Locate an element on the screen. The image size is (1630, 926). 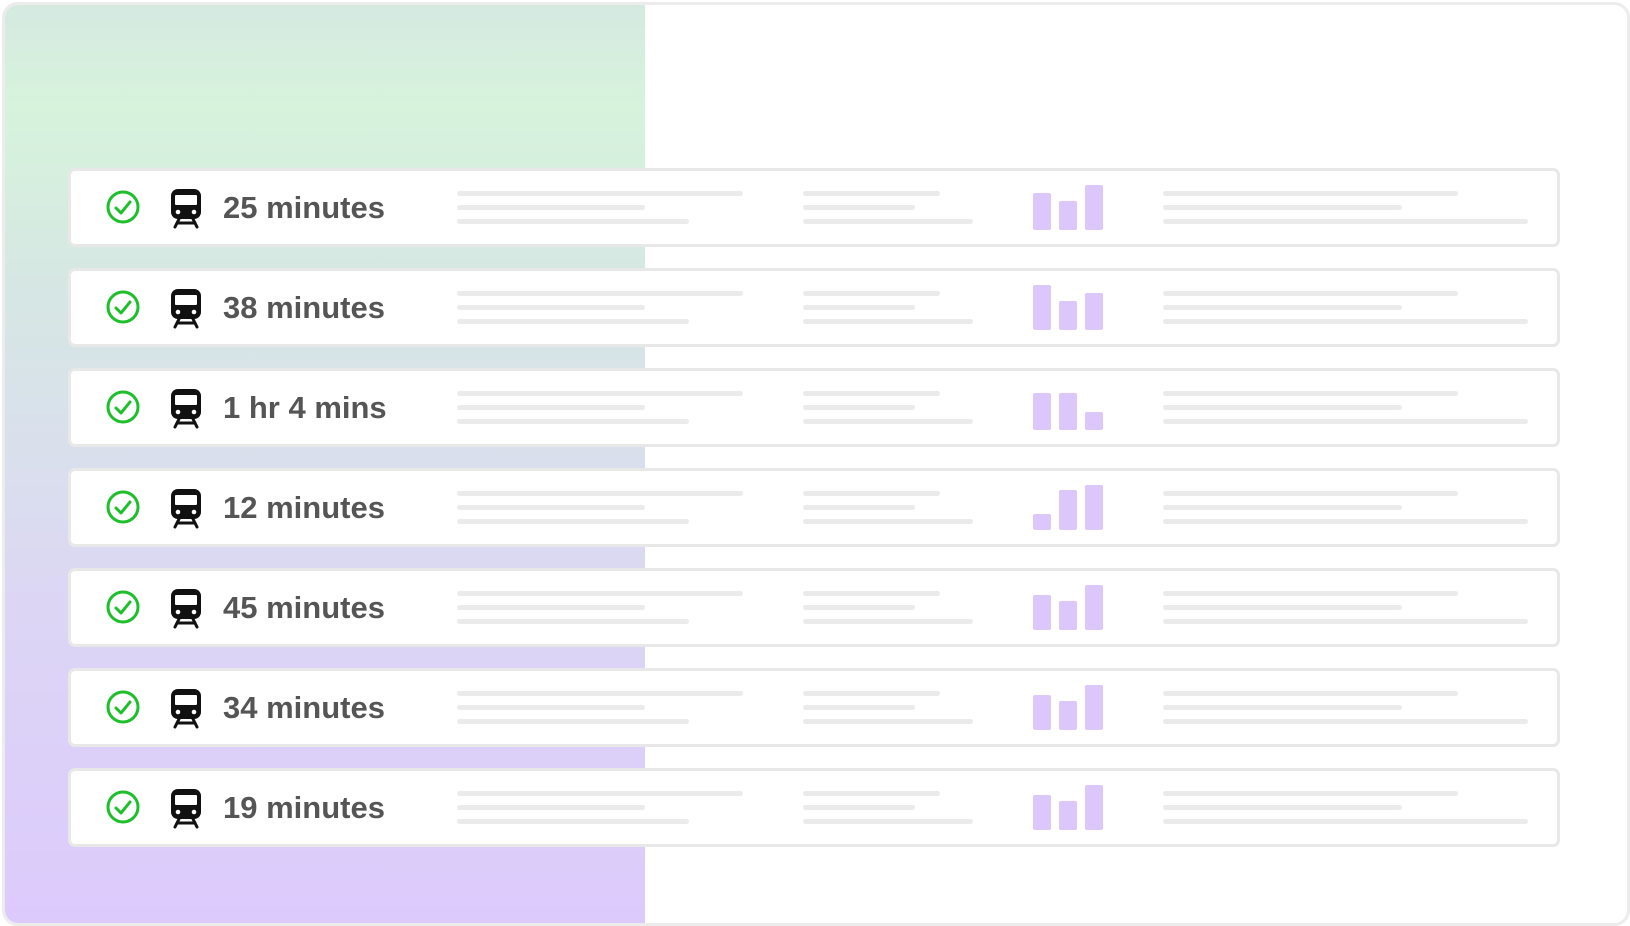
route-row: 1 hr 4 mins is located at coordinates (814, 407).